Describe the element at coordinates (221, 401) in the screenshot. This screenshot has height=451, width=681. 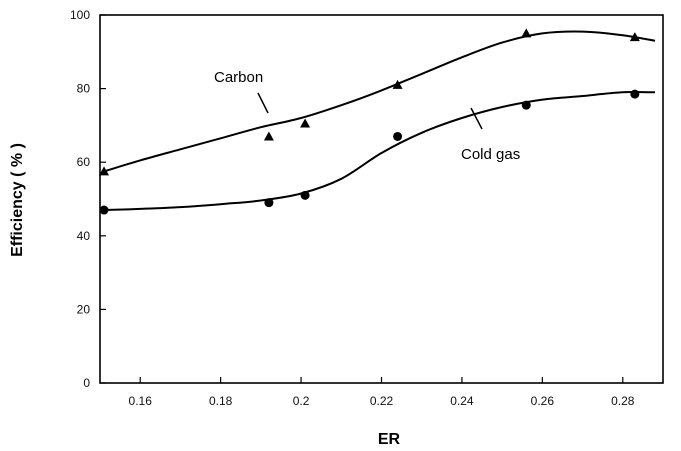
I see `x-tick-label: 0.18` at that location.